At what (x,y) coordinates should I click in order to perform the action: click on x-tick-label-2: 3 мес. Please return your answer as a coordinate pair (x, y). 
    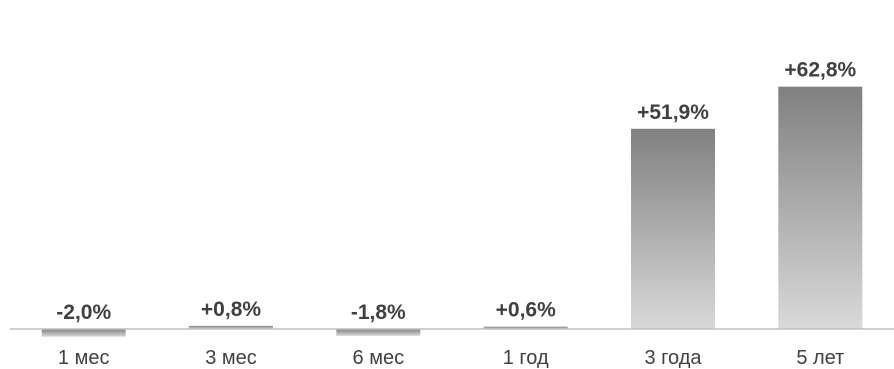
    Looking at the image, I should click on (231, 358).